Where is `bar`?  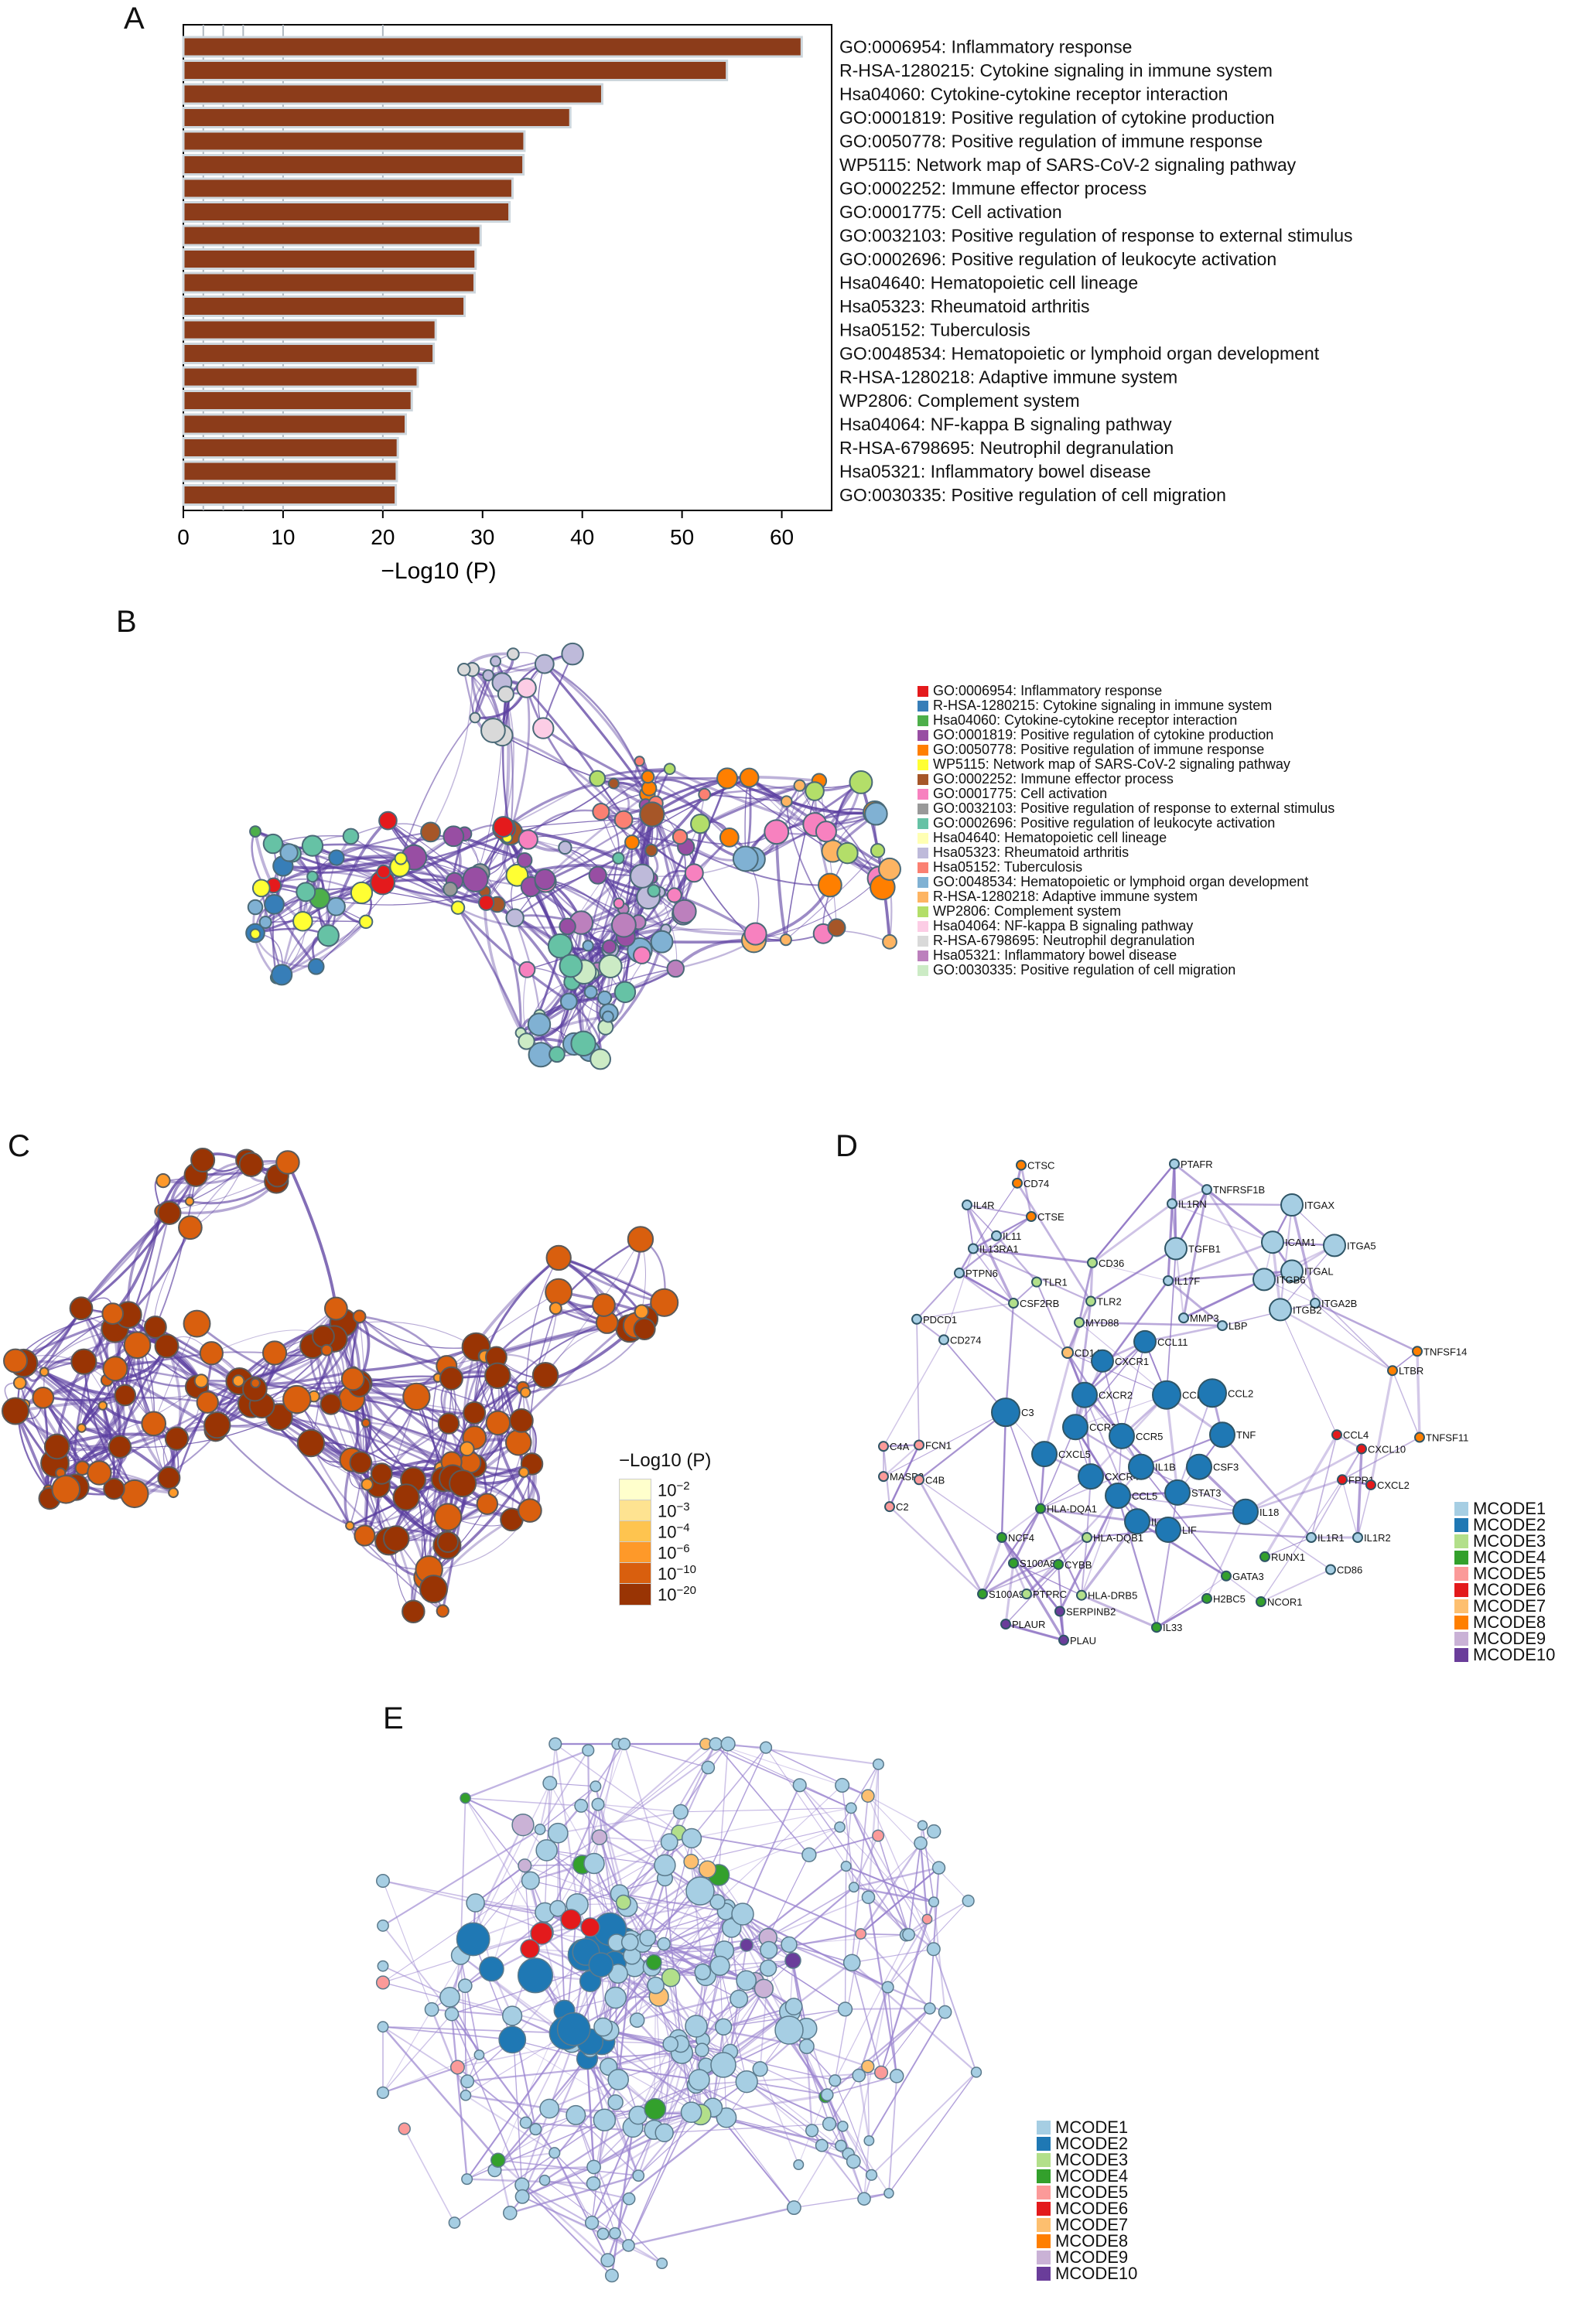
bar is located at coordinates (332, 235).